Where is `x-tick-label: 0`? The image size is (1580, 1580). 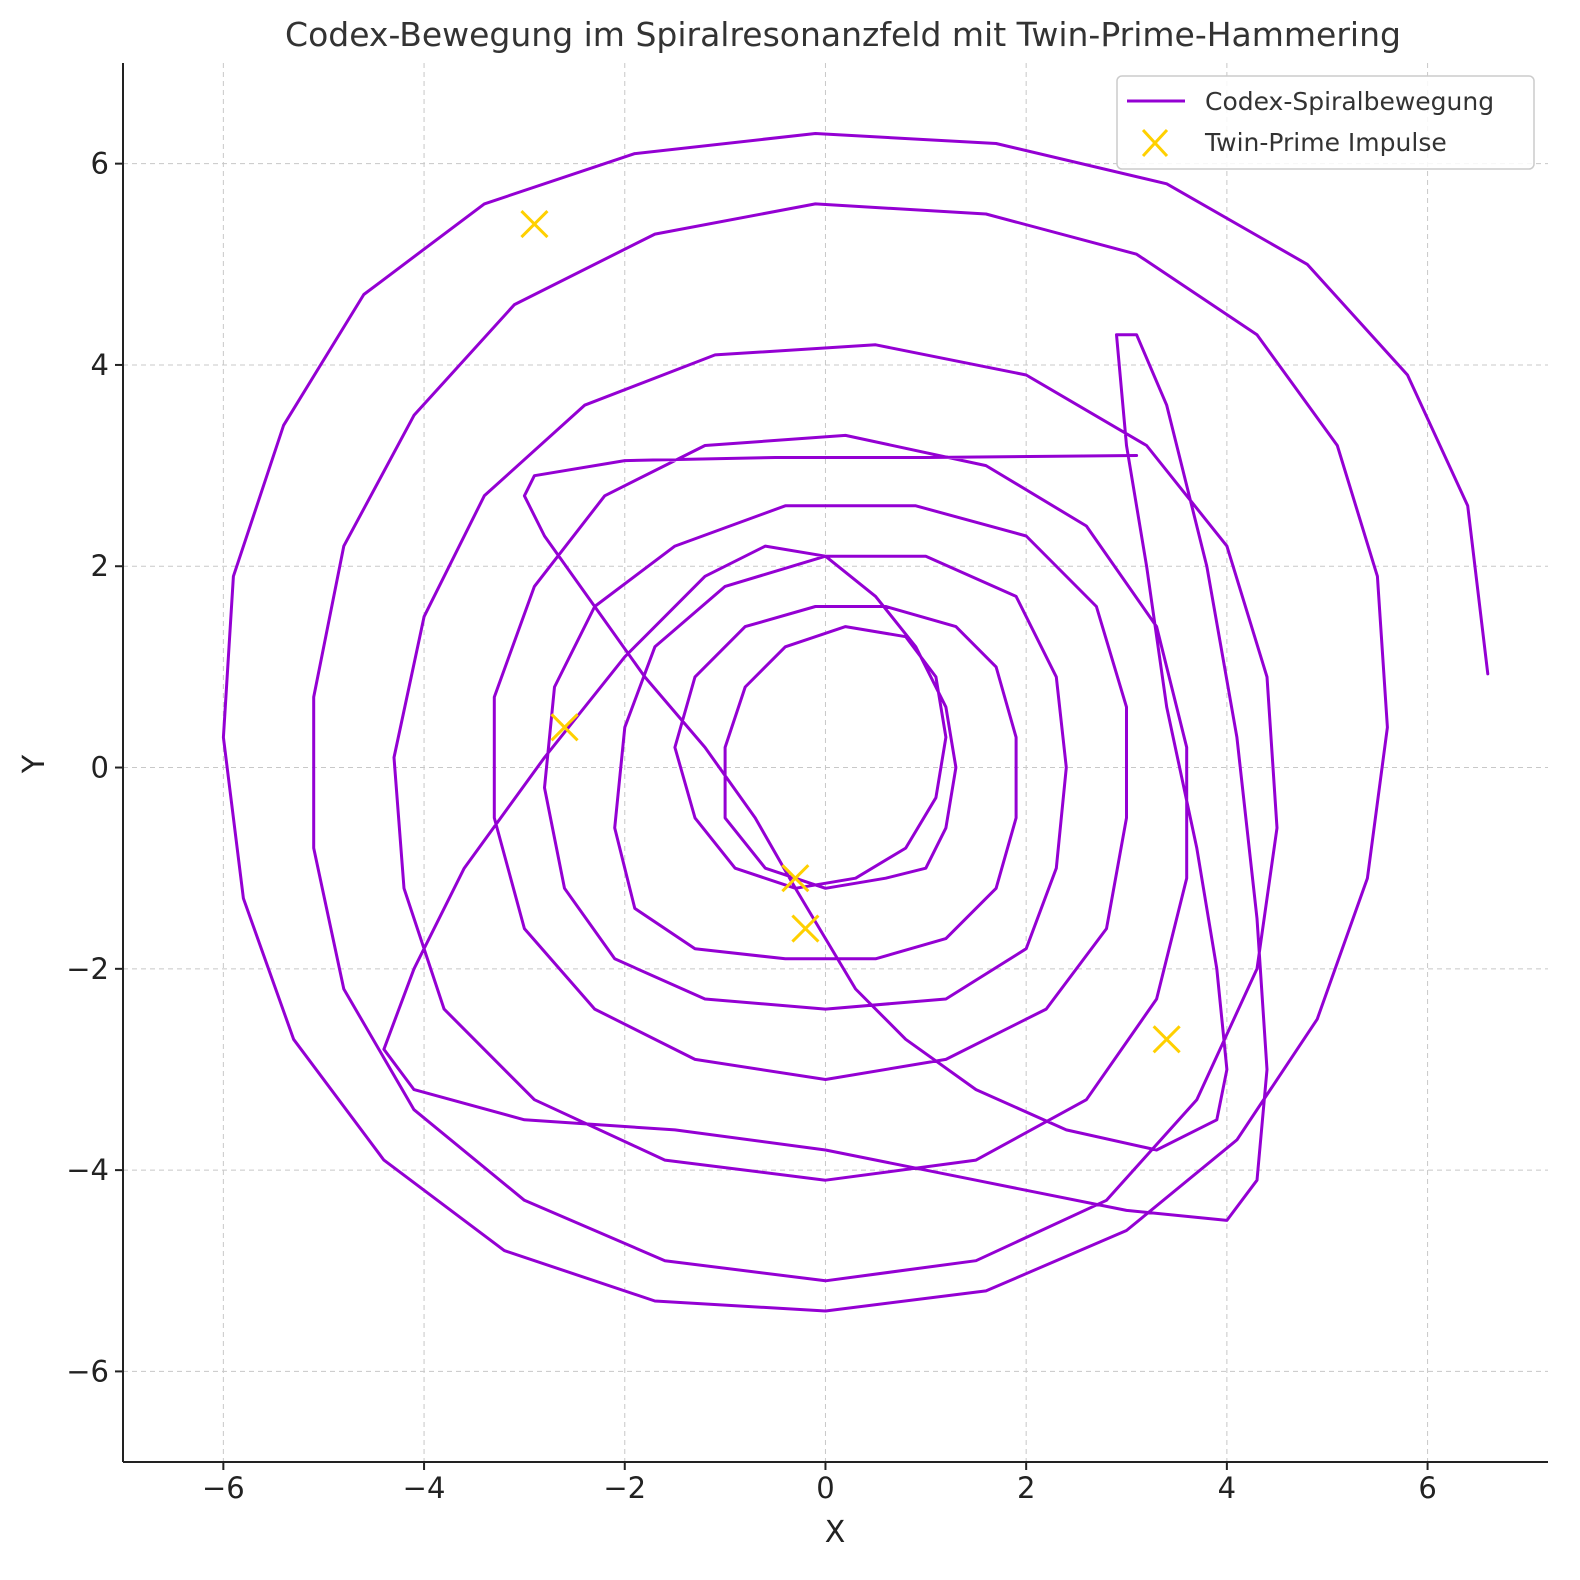 x-tick-label: 0 is located at coordinates (825, 1488).